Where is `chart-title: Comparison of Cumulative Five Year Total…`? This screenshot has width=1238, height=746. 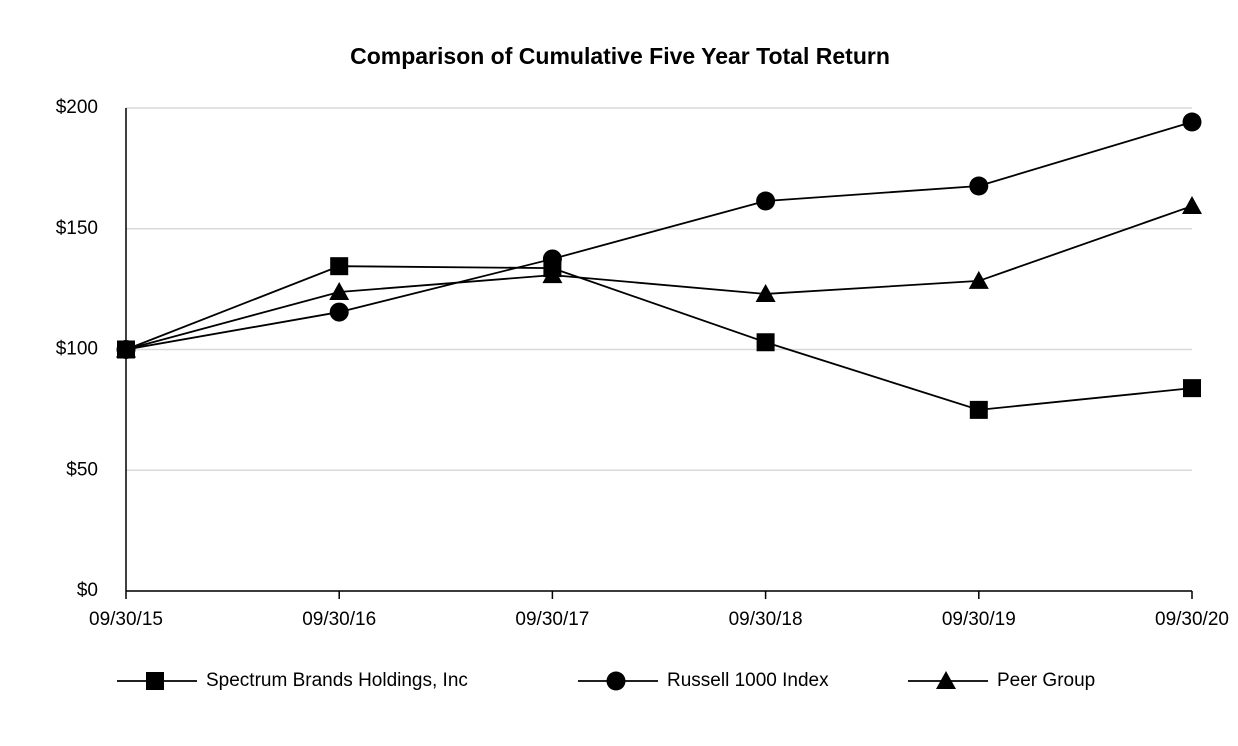
chart-title: Comparison of Cumulative Five Year Total… is located at coordinates (620, 56).